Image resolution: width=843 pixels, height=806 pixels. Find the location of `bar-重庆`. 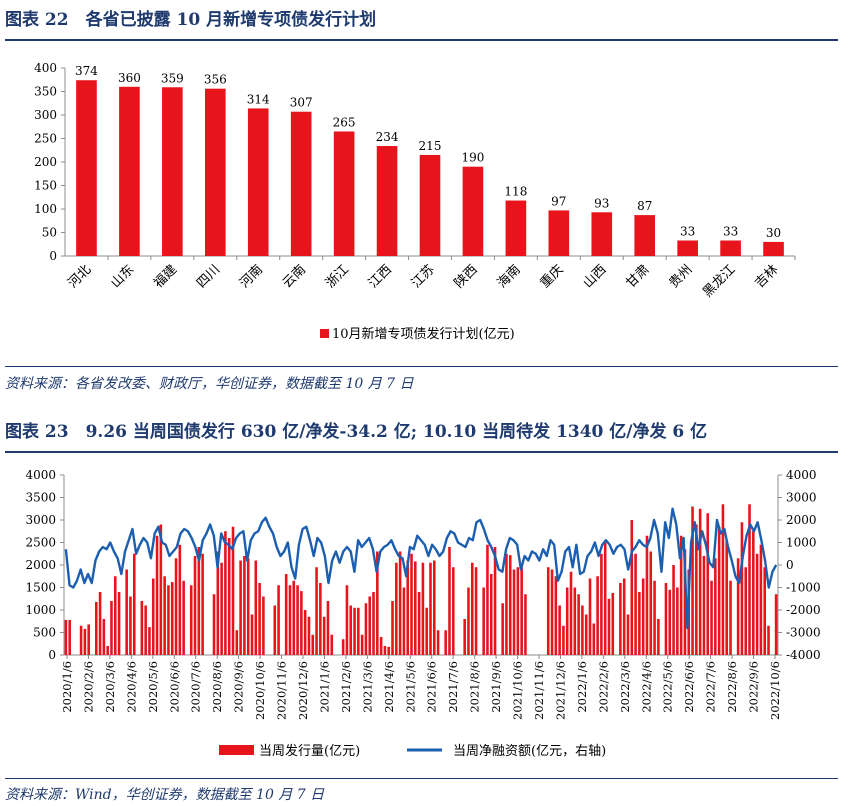

bar-重庆 is located at coordinates (559, 233).